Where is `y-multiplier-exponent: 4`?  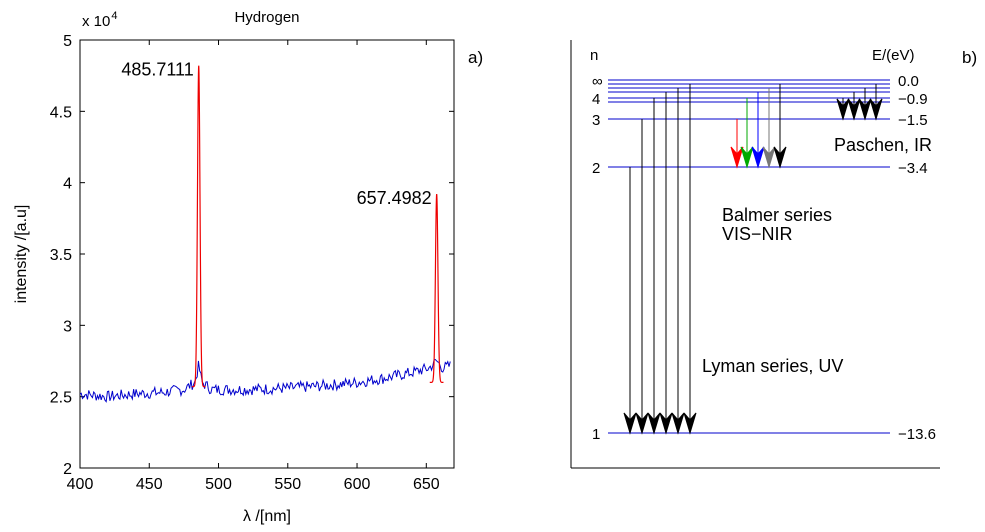
y-multiplier-exponent: 4 is located at coordinates (114, 16).